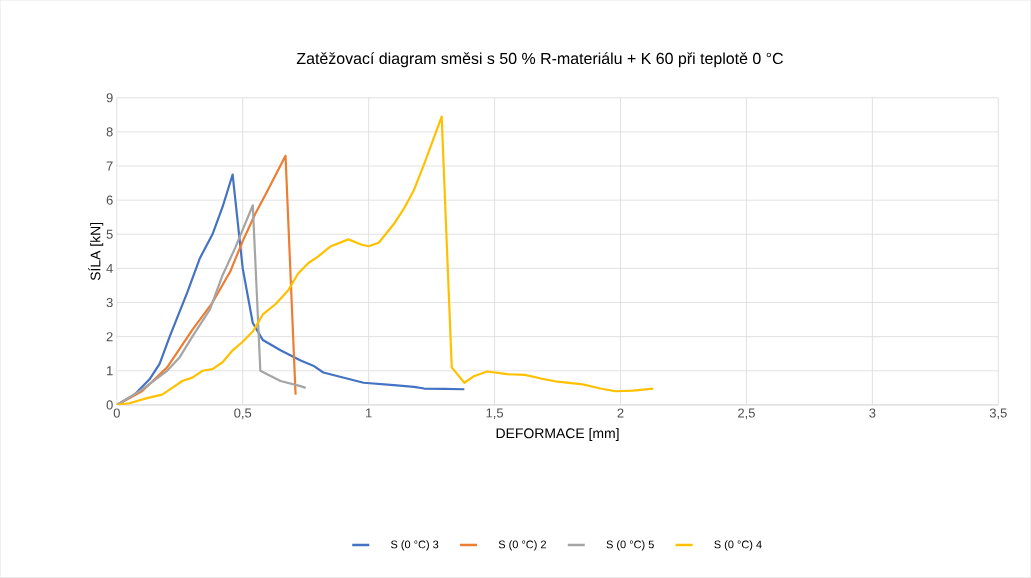 Image resolution: width=1031 pixels, height=578 pixels. I want to click on y-tick-label: 7, so click(109, 166).